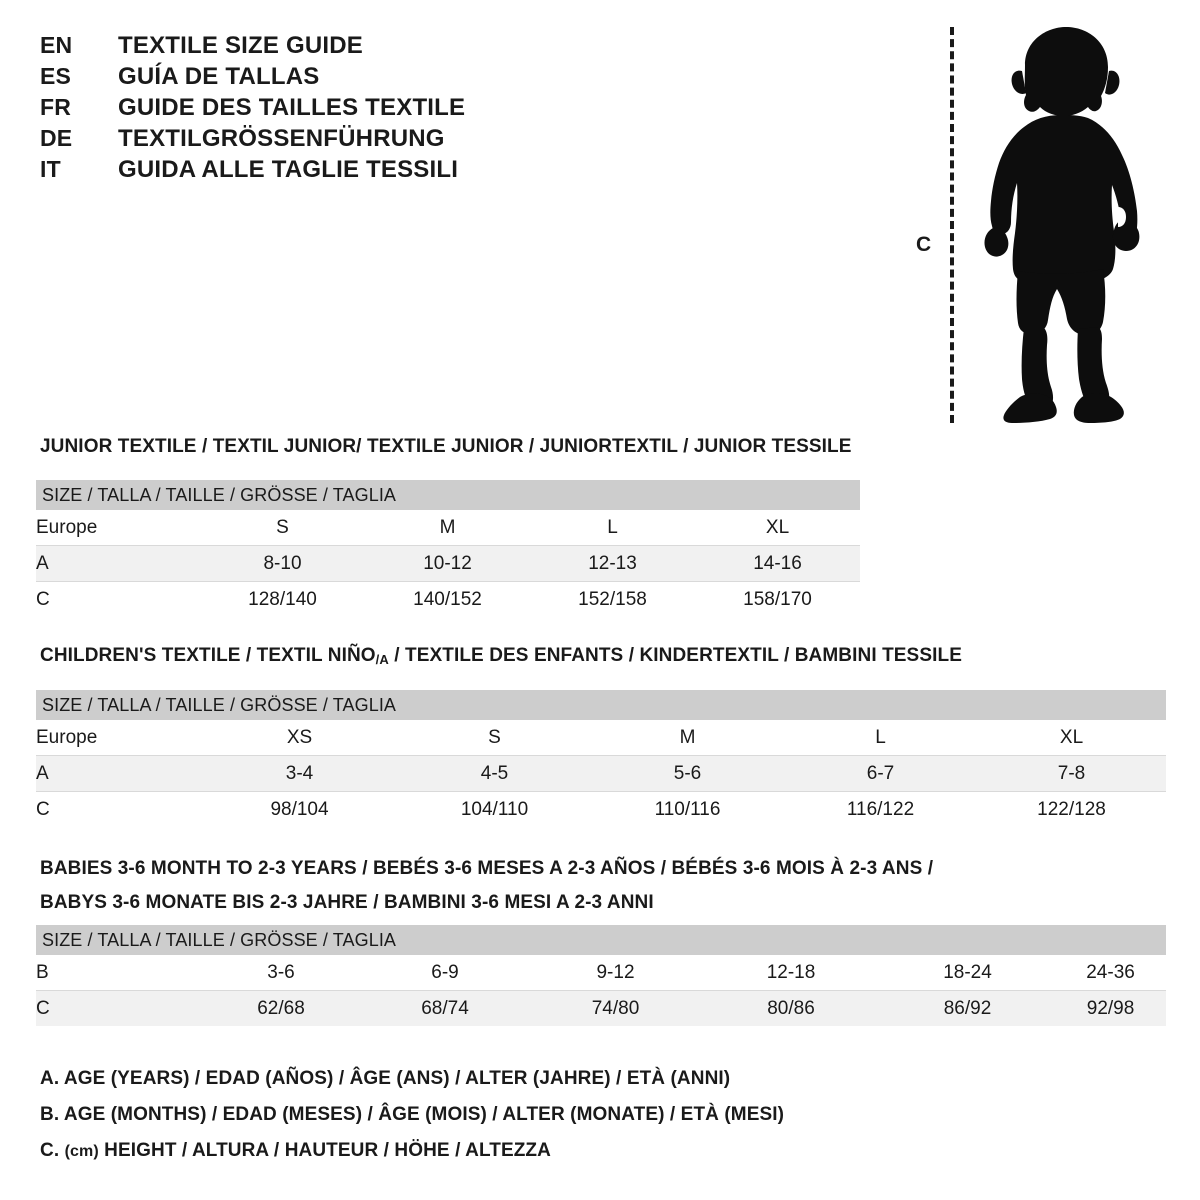 Image resolution: width=1200 pixels, height=1200 pixels. Describe the element at coordinates (118, 973) in the screenshot. I see `babies-row-label-b: B` at that location.